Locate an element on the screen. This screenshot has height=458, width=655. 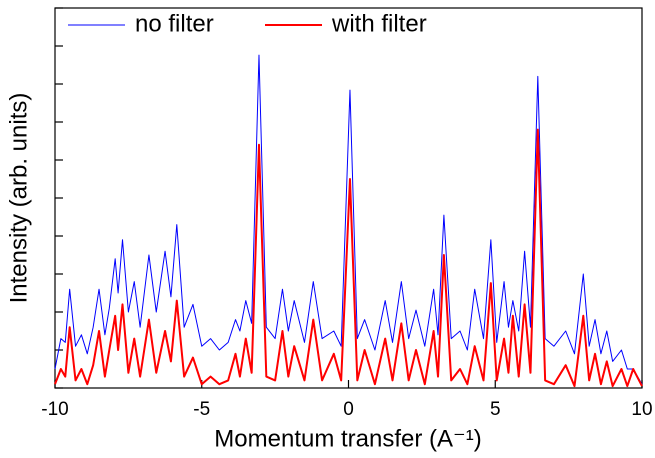
legend-label: with filter is located at coordinates (379, 23).